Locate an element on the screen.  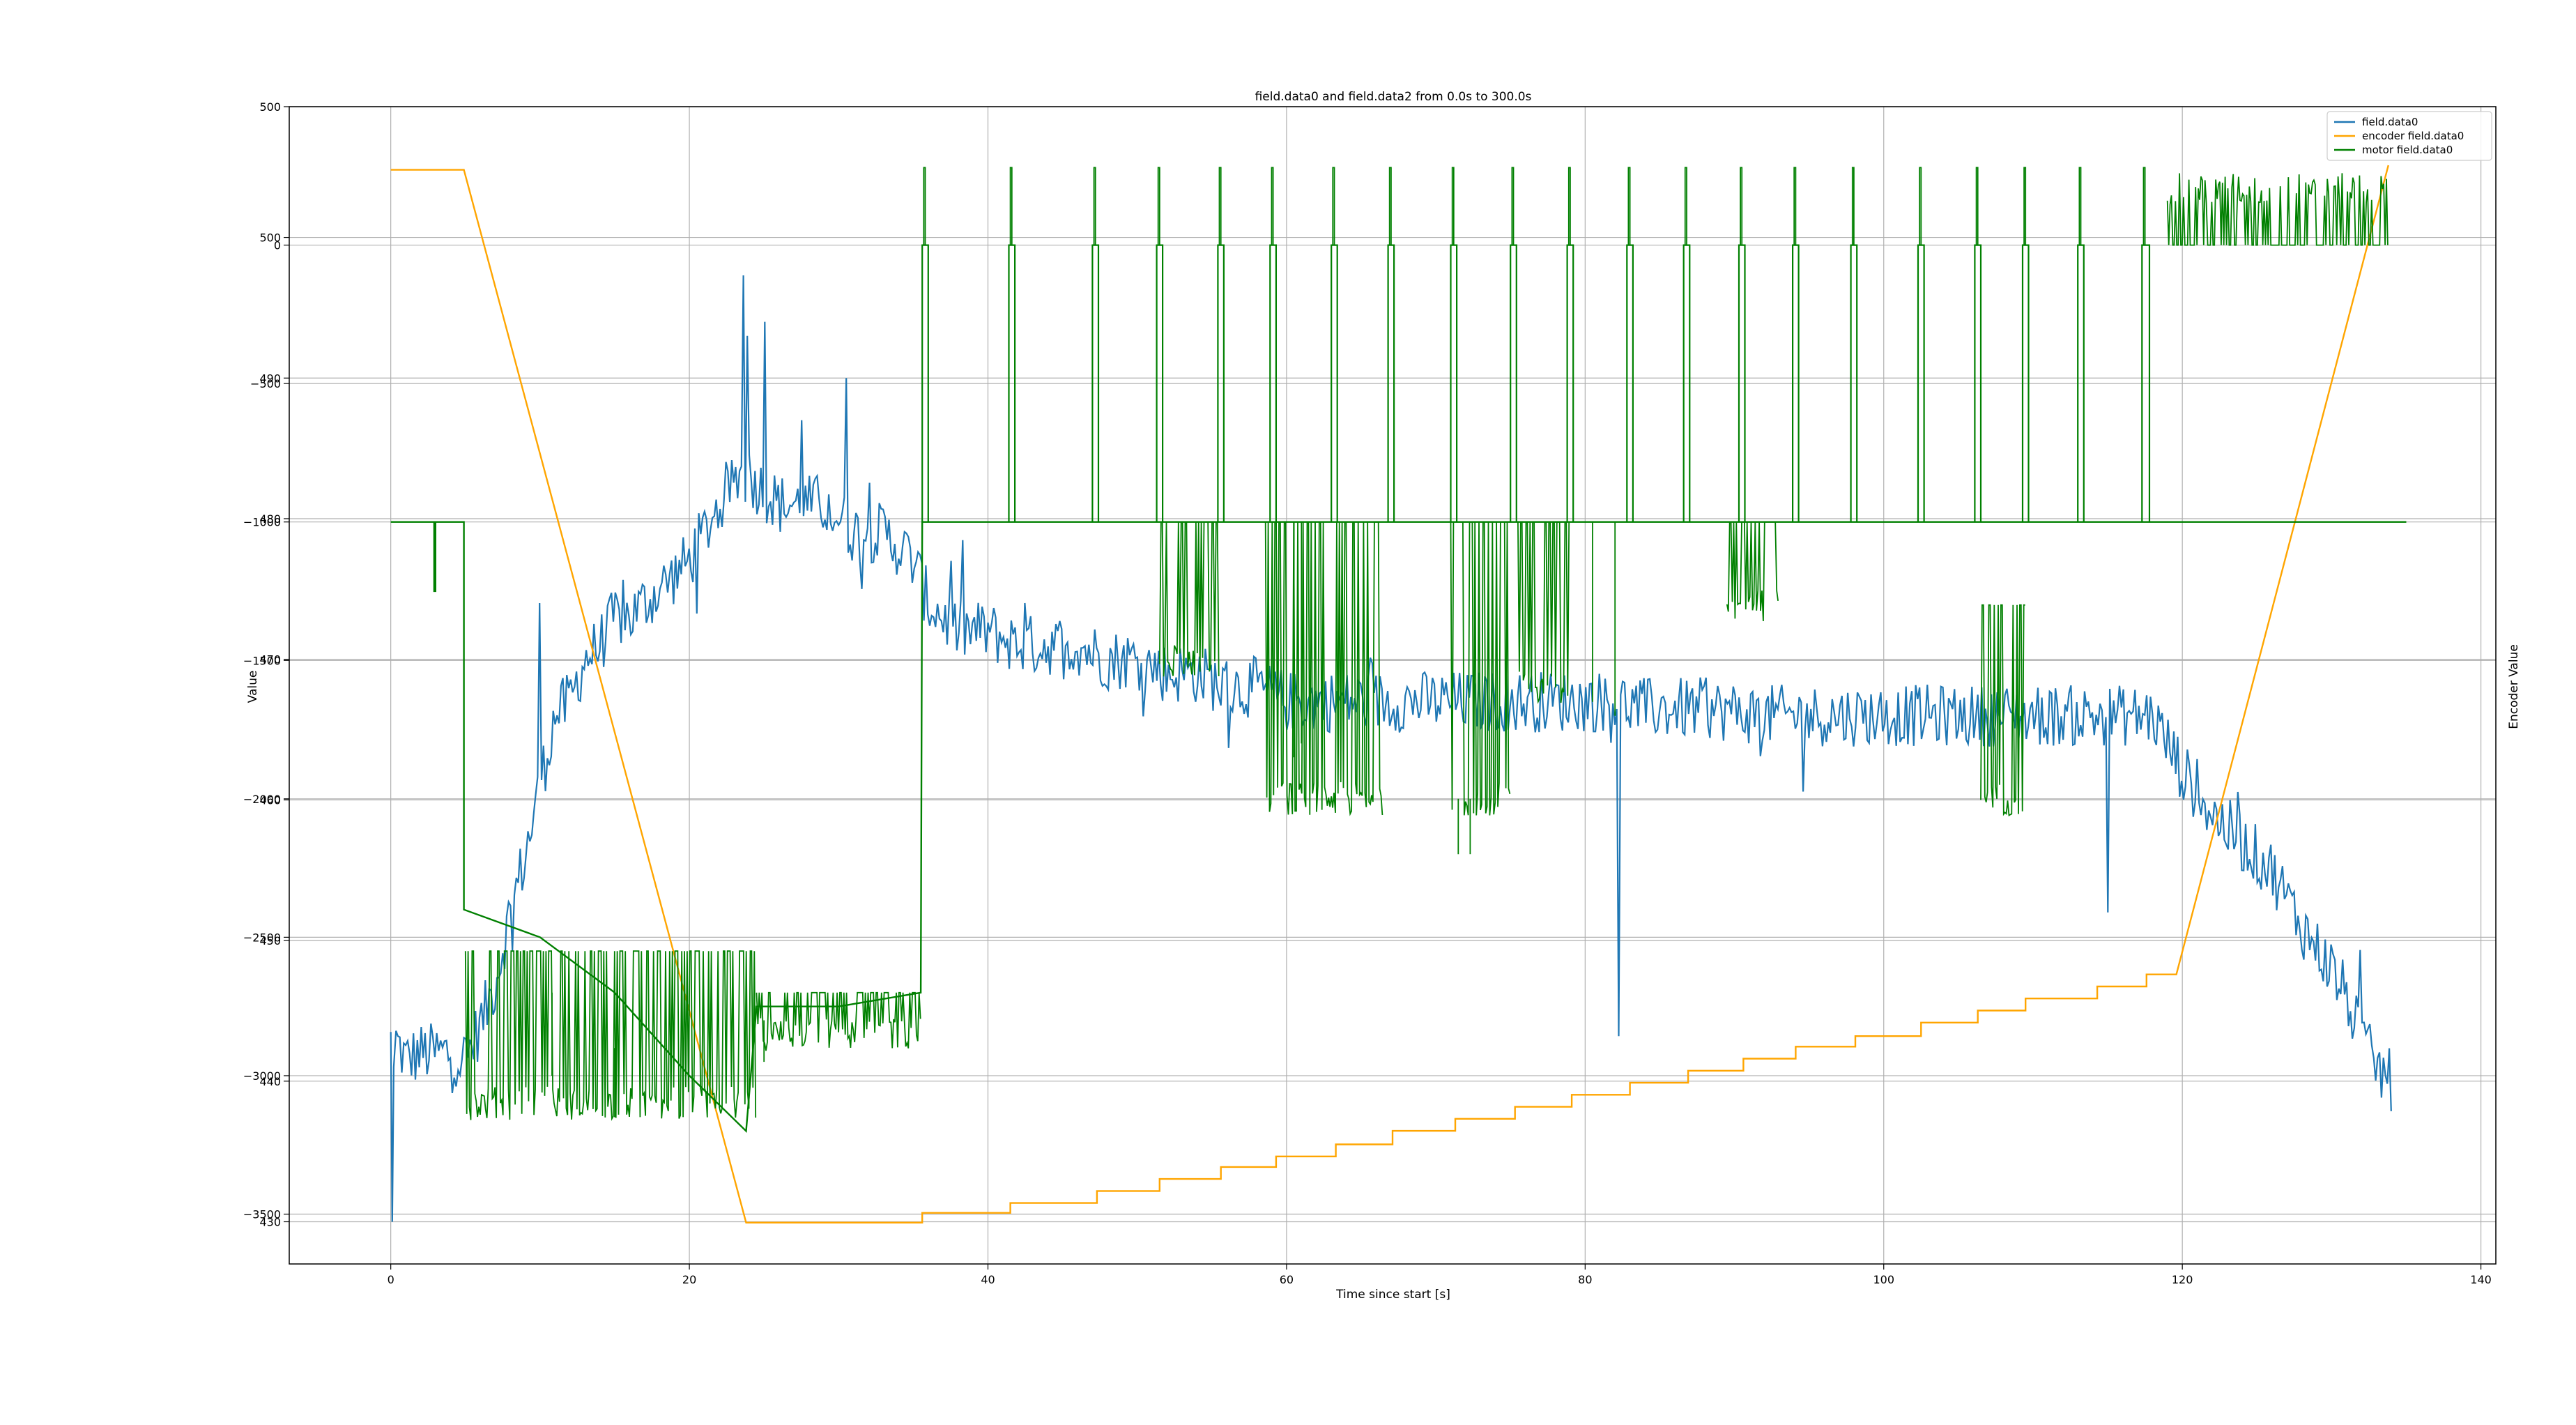
right-axis-label: Encoder Value is located at coordinates (2514, 686).